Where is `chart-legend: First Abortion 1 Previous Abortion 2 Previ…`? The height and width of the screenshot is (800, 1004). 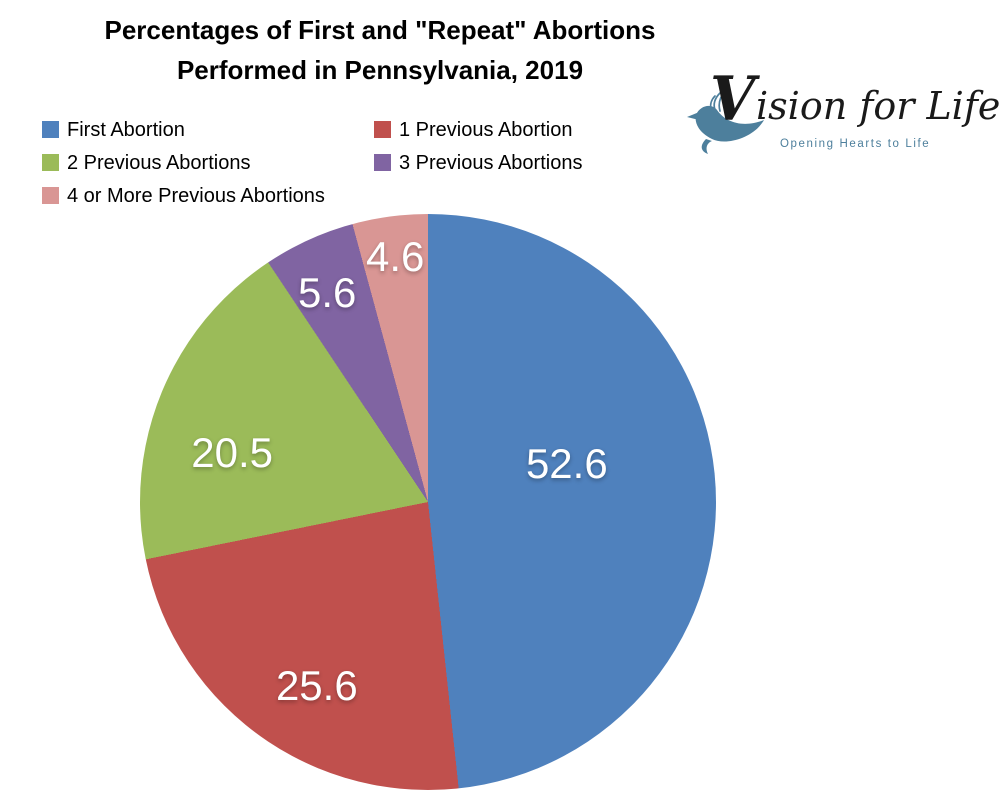 chart-legend: First Abortion 1 Previous Abortion 2 Previ… is located at coordinates (312, 163).